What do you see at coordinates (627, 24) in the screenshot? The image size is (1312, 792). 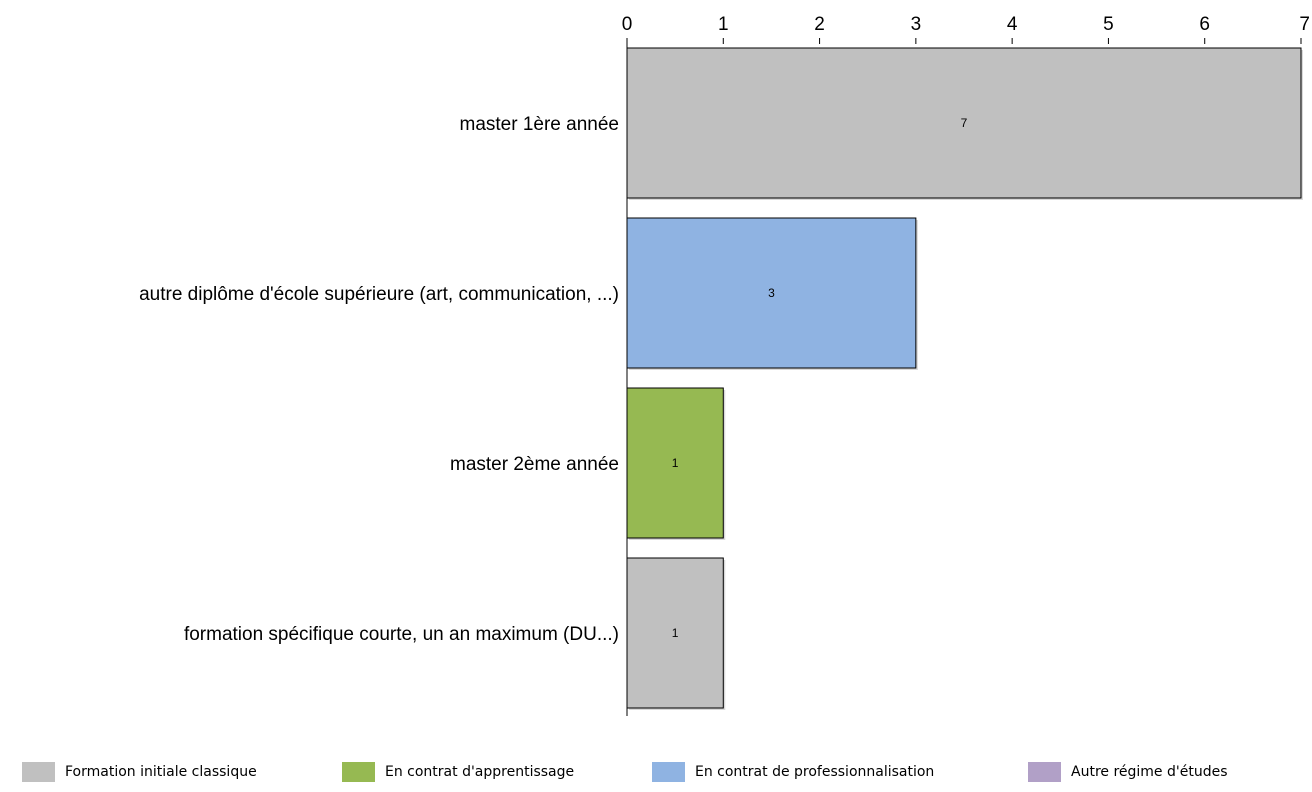 I see `x-tick-label: 0` at bounding box center [627, 24].